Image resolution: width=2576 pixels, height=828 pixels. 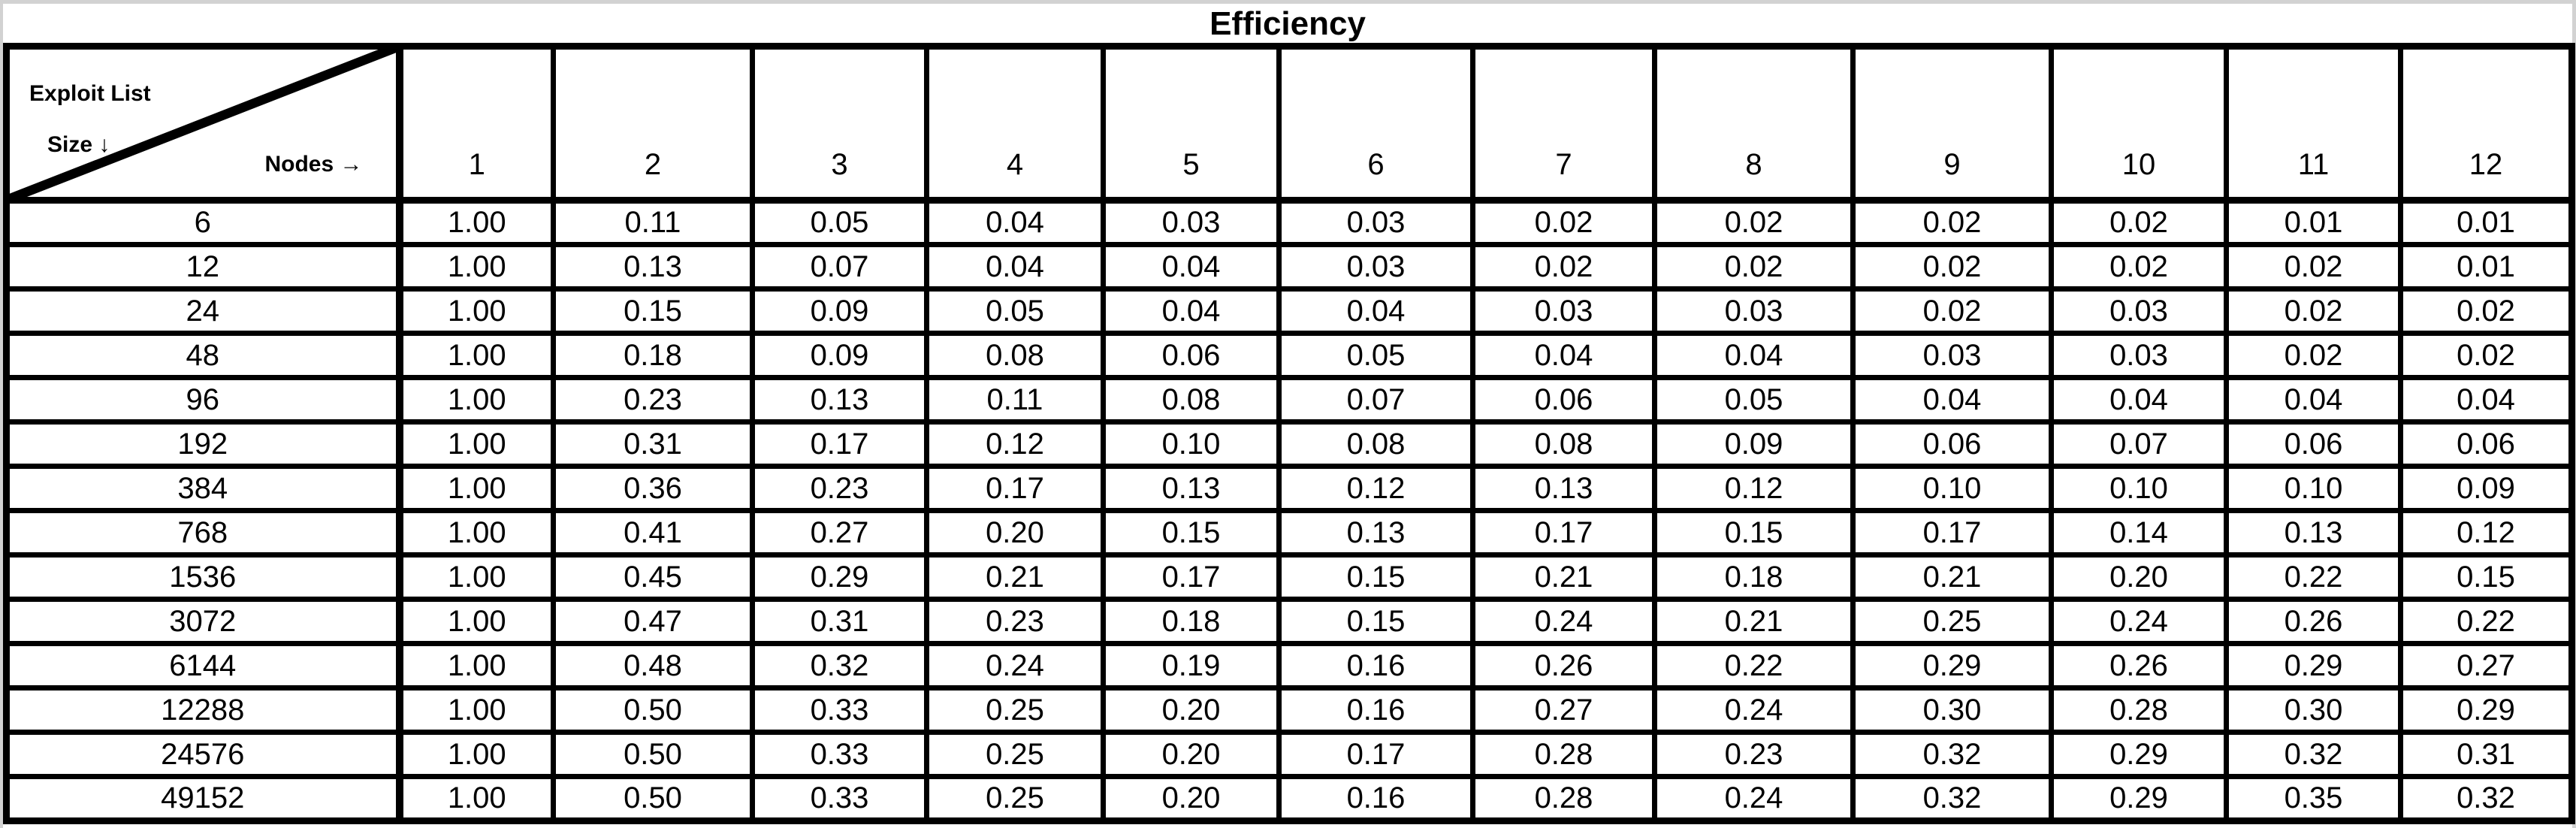 What do you see at coordinates (1191, 666) in the screenshot?
I see `data-cell: 0.19` at bounding box center [1191, 666].